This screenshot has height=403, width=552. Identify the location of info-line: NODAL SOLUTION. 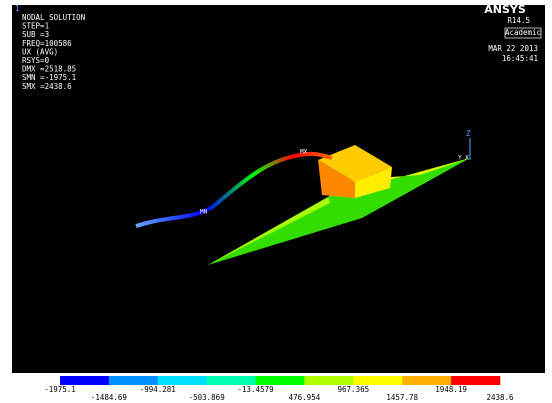
(53, 17).